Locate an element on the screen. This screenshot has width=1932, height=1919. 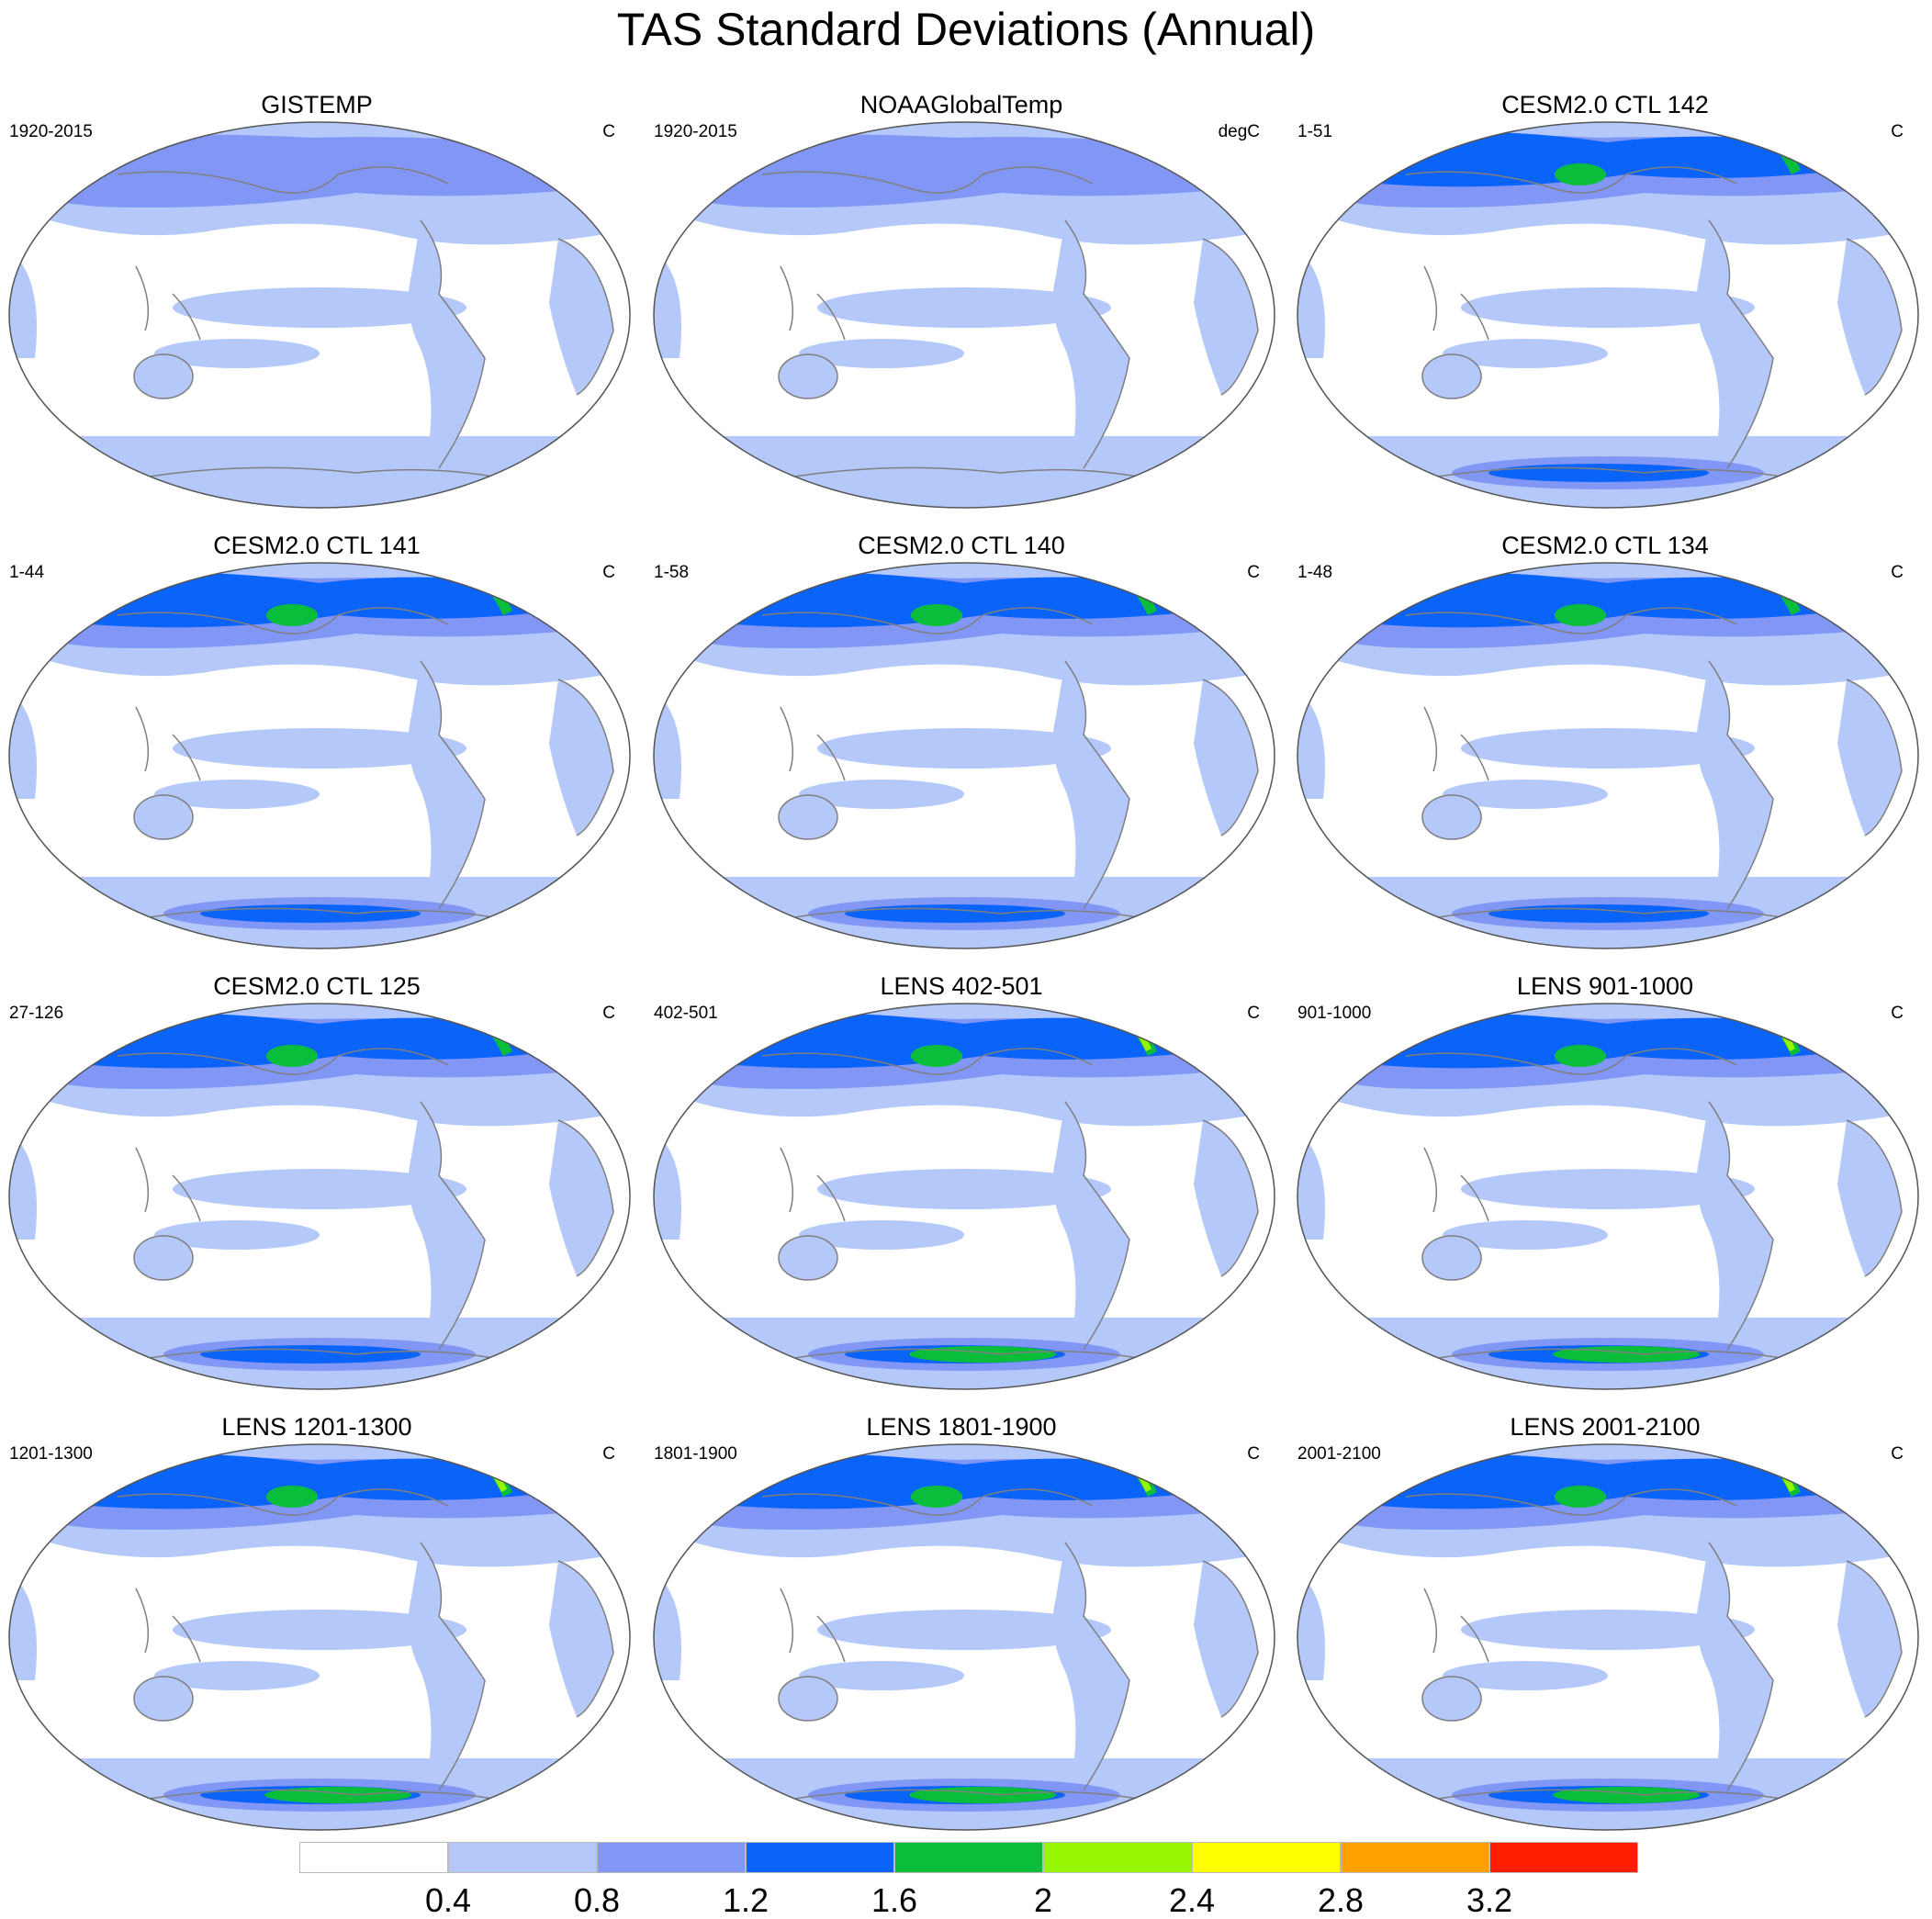
panel-range-label: 1801-1900 is located at coordinates (695, 1454).